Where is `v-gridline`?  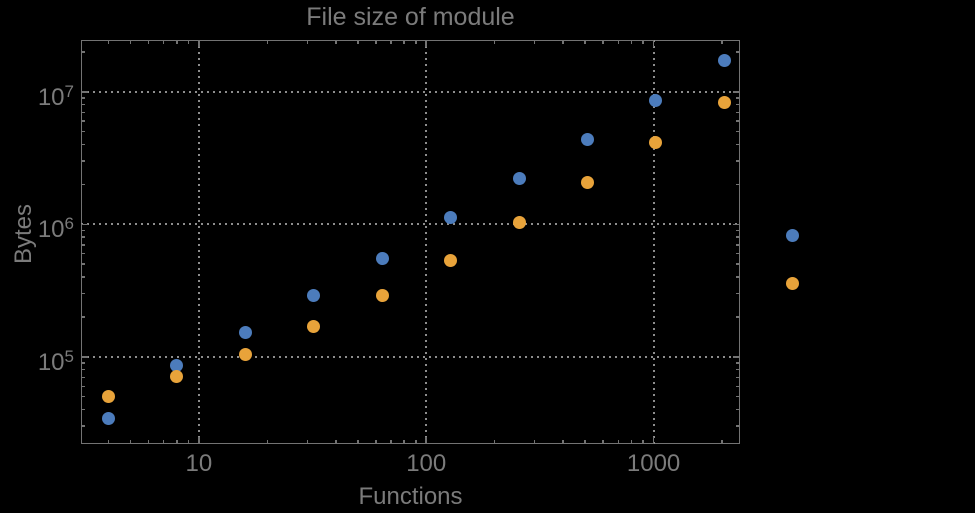 v-gridline is located at coordinates (426, 242).